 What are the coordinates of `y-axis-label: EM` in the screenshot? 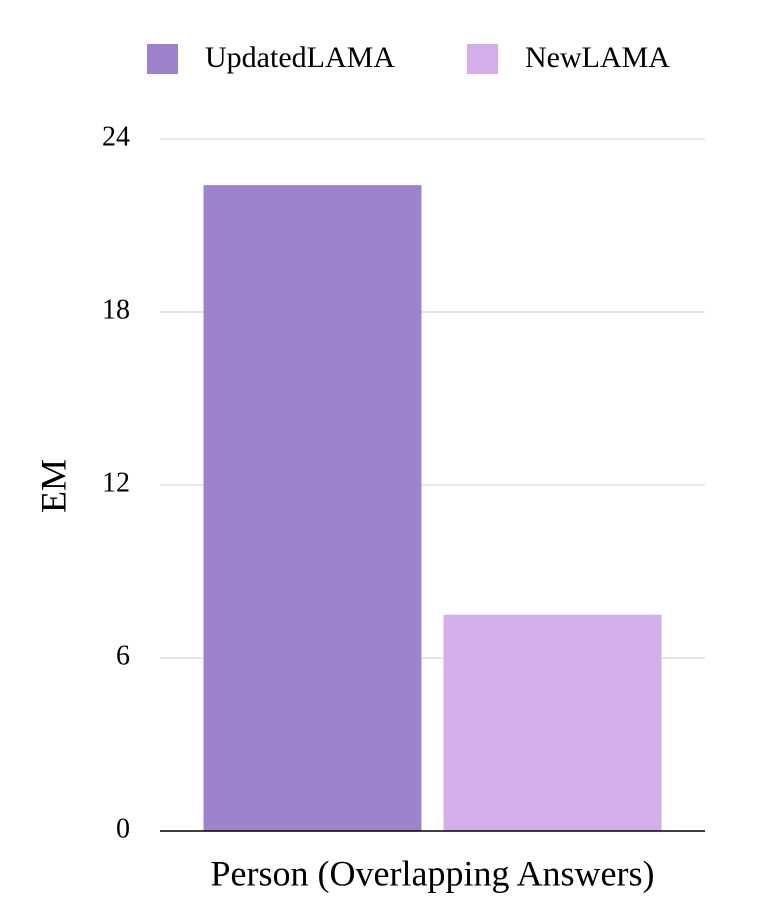 It's located at (53, 486).